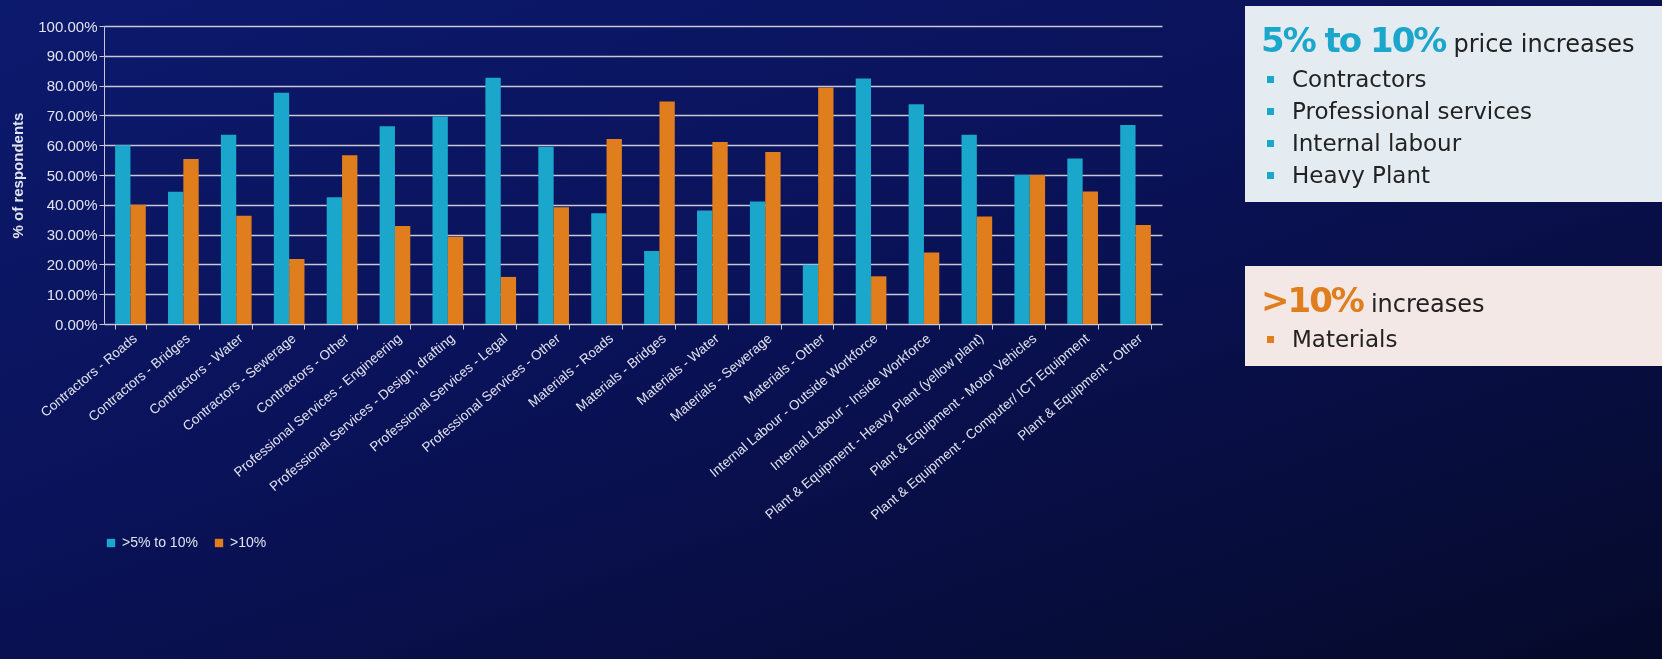 The image size is (1662, 659). Describe the element at coordinates (18, 175) in the screenshot. I see `y-axis-title: % of respondents` at that location.